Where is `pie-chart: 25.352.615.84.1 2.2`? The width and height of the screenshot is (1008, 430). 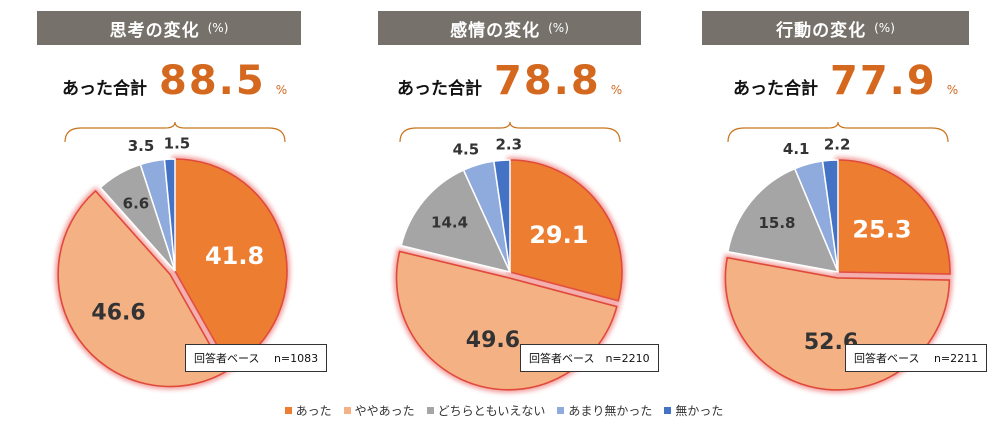
pie-chart: 25.352.615.84.1 2.2 is located at coordinates (837, 257).